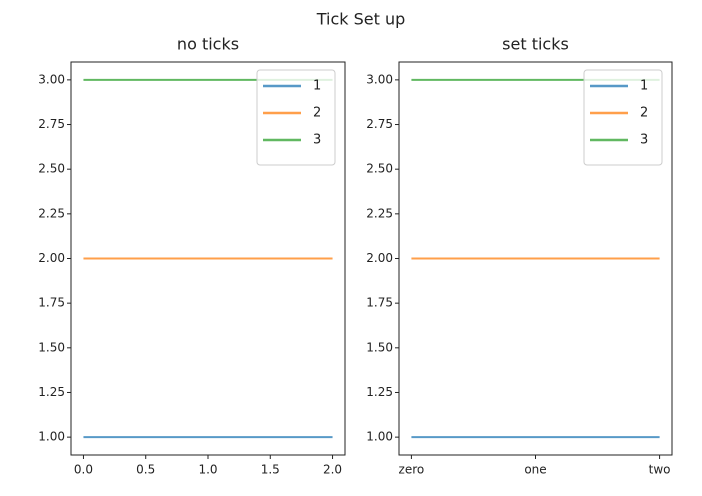 The width and height of the screenshot is (702, 496). Describe the element at coordinates (660, 470) in the screenshot. I see `x-tick-label: two` at that location.